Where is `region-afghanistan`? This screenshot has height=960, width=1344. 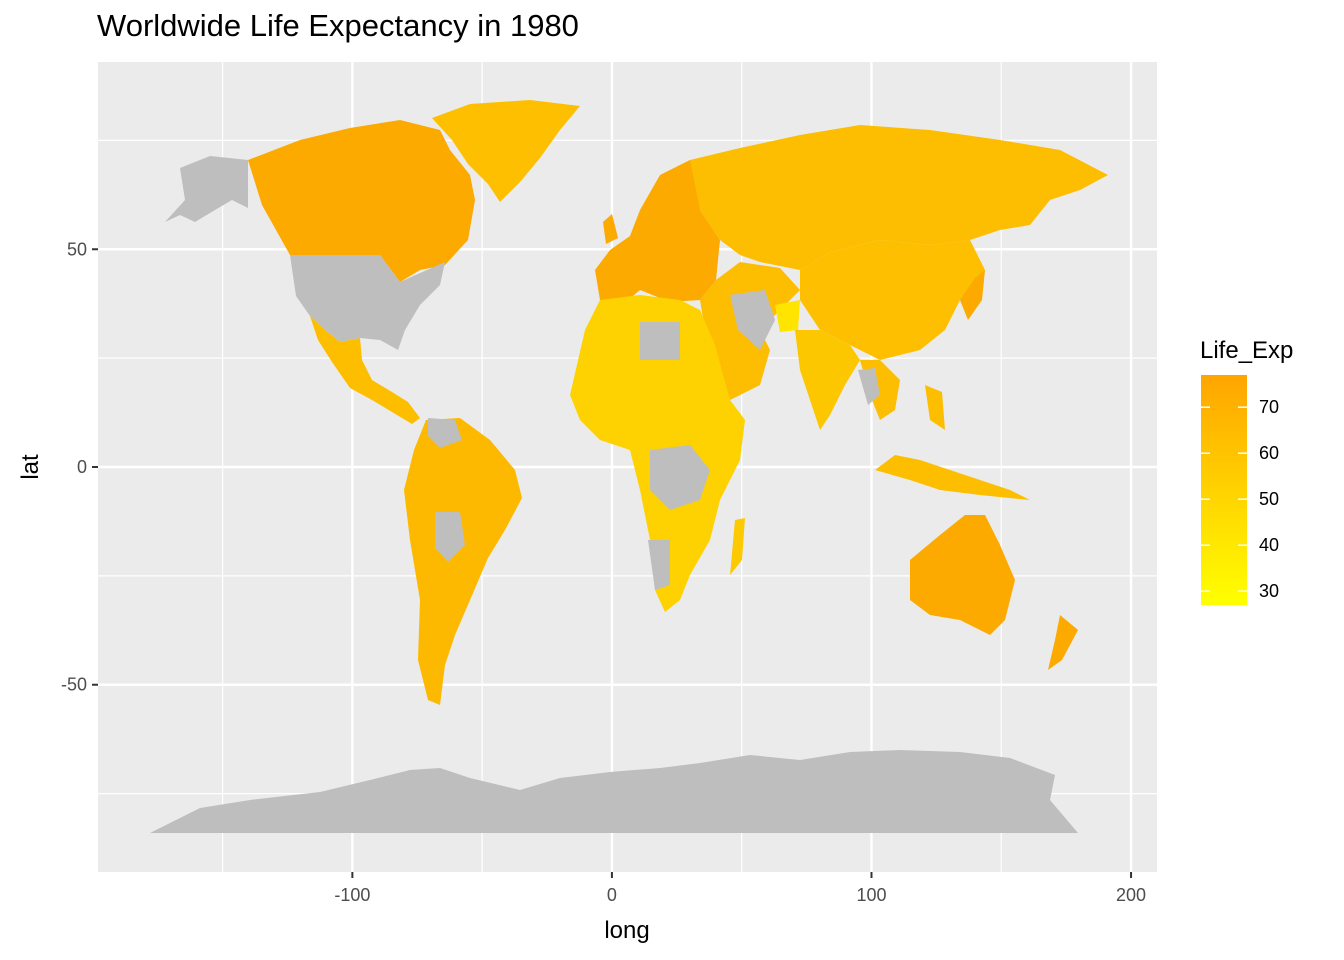
region-afghanistan is located at coordinates (752, 320).